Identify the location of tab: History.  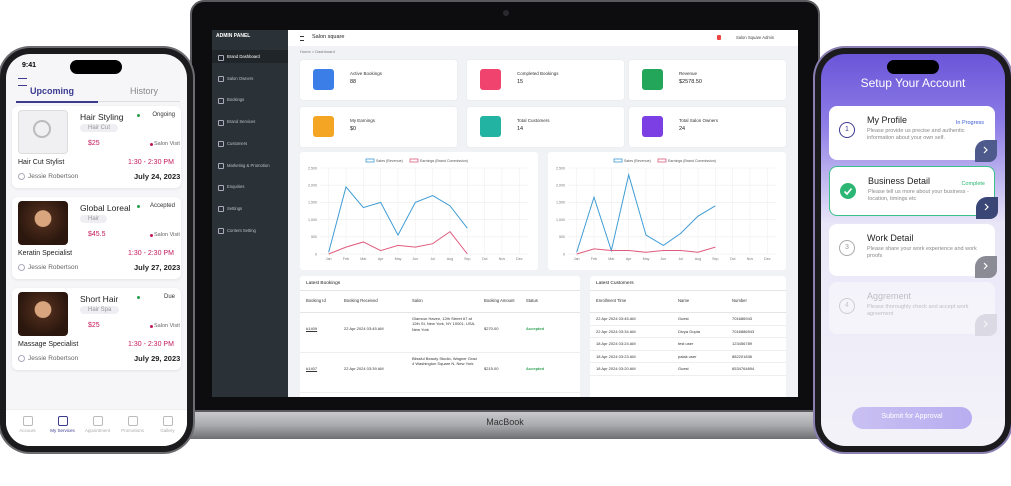
(144, 91).